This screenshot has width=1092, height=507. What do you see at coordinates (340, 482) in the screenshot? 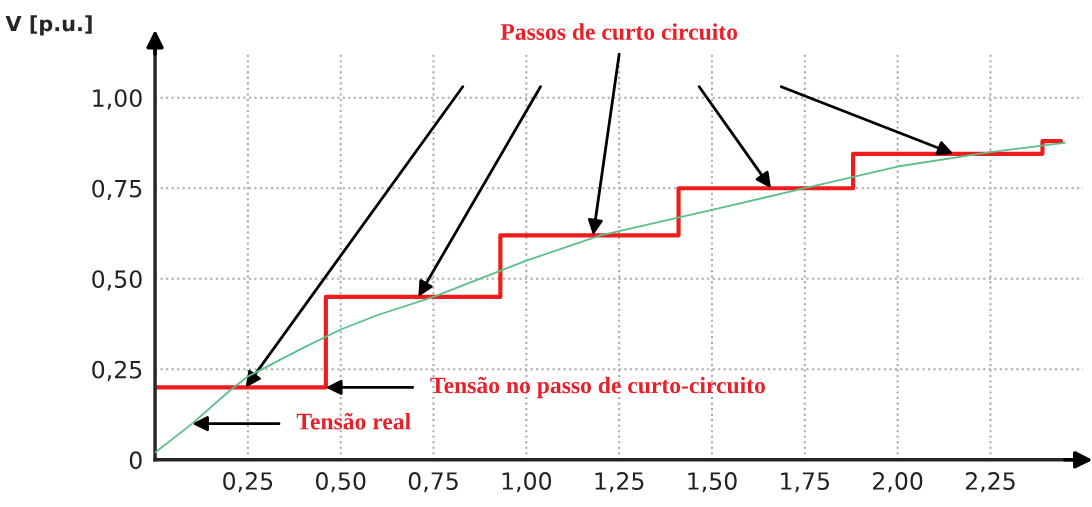
I see `x-tick-label: 0,50` at bounding box center [340, 482].